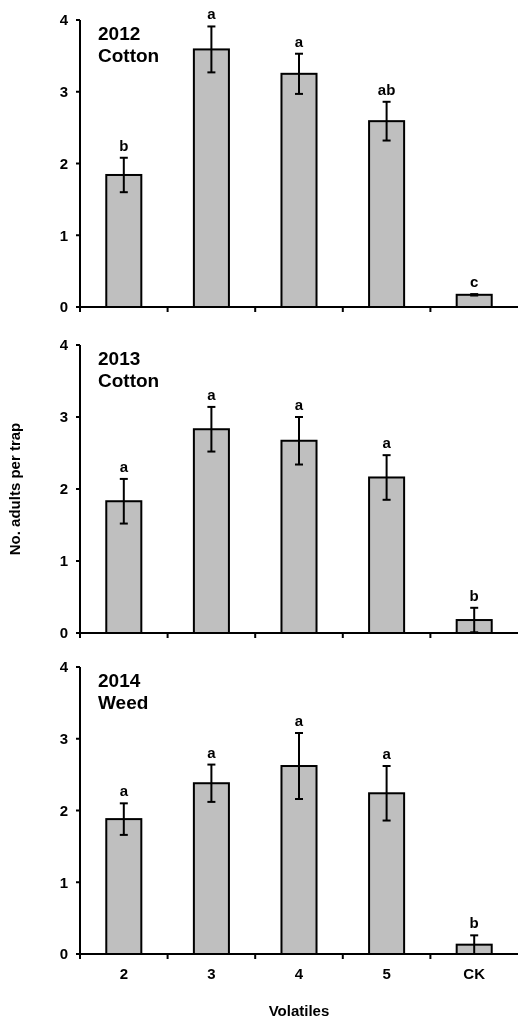  What do you see at coordinates (299, 1010) in the screenshot?
I see `x-axis-title: Volatiles` at bounding box center [299, 1010].